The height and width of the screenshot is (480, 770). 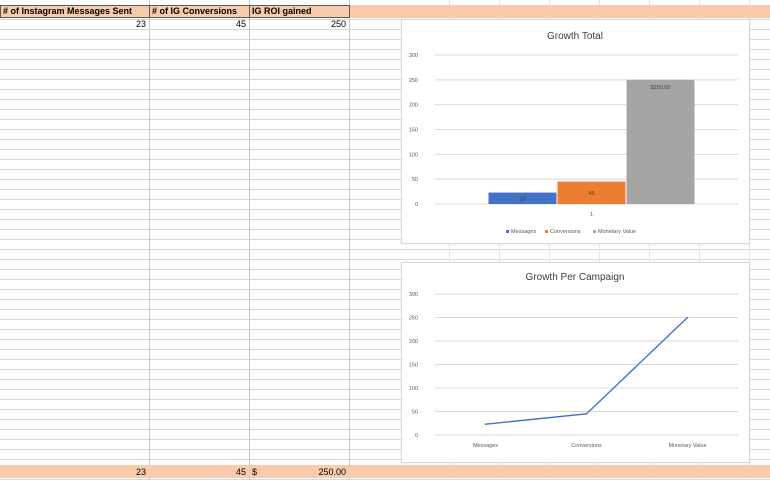 I want to click on bar-messages, so click(x=522, y=198).